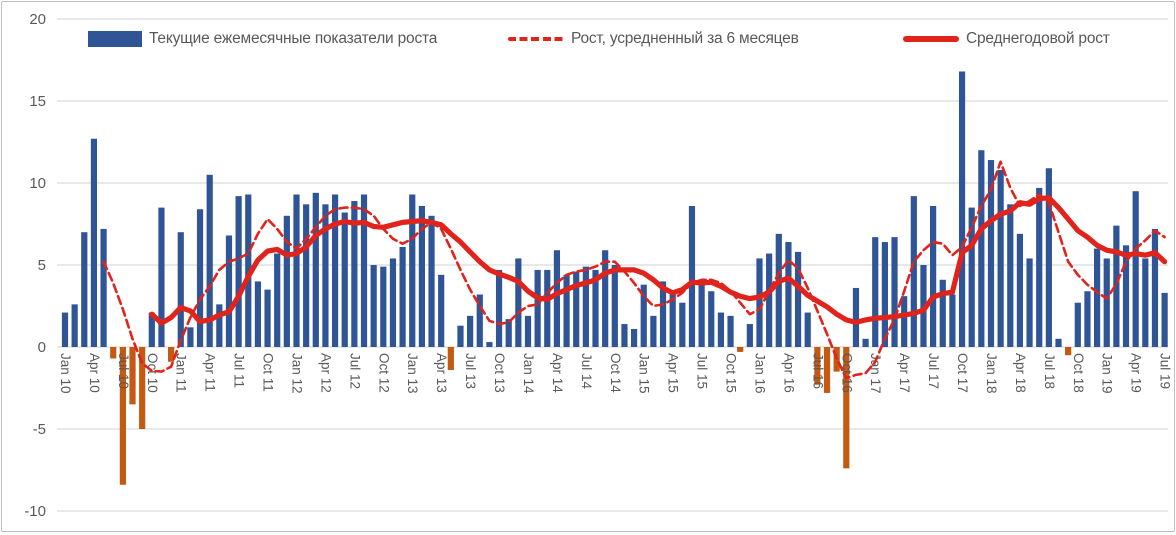 The height and width of the screenshot is (535, 1176). What do you see at coordinates (788, 373) in the screenshot?
I see `x-axis-tick-label: Apr 16` at bounding box center [788, 373].